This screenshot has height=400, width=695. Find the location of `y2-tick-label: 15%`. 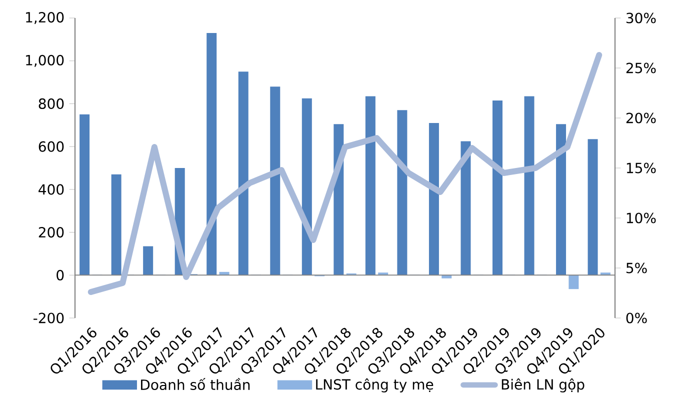

y2-tick-label: 15% is located at coordinates (641, 168).